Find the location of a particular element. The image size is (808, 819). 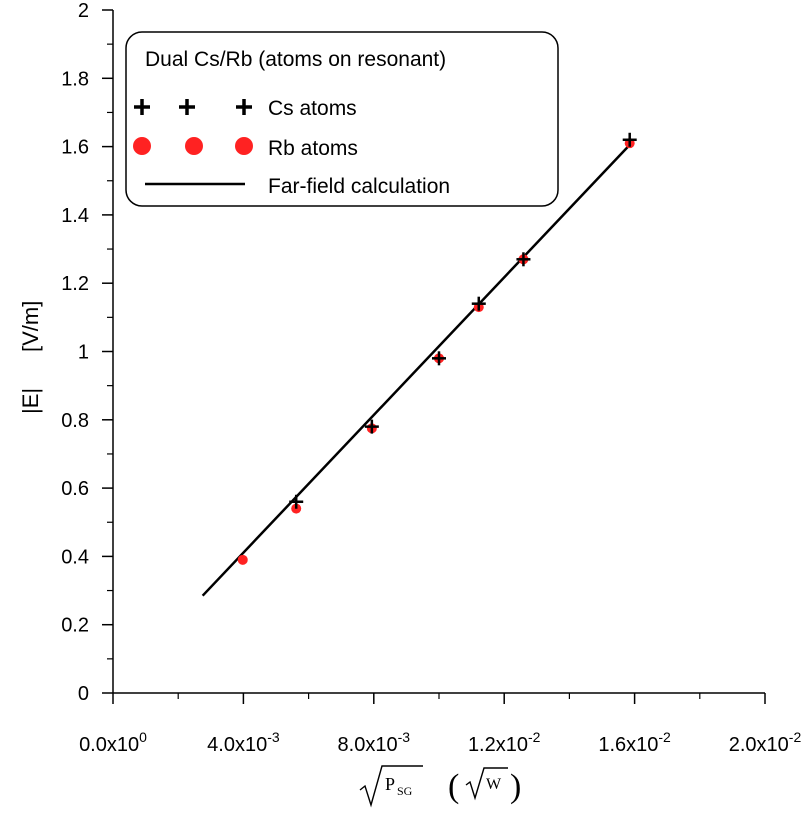

y-tick-label: 0.8 is located at coordinates (75, 421).